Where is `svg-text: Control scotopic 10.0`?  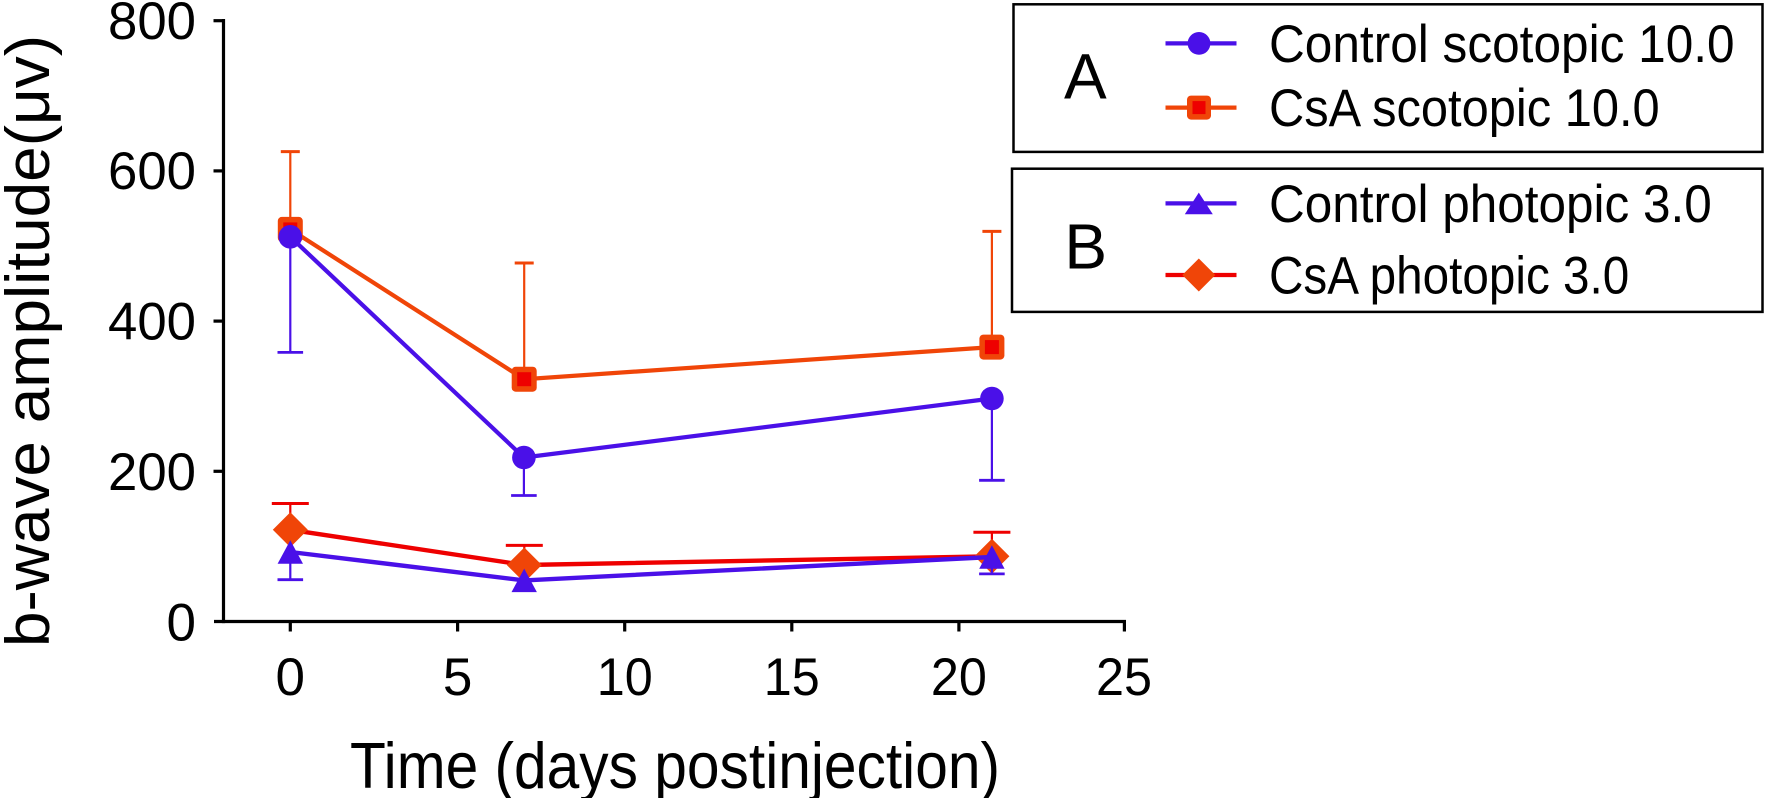
svg-text: Control scotopic 10.0 is located at coordinates (1502, 44).